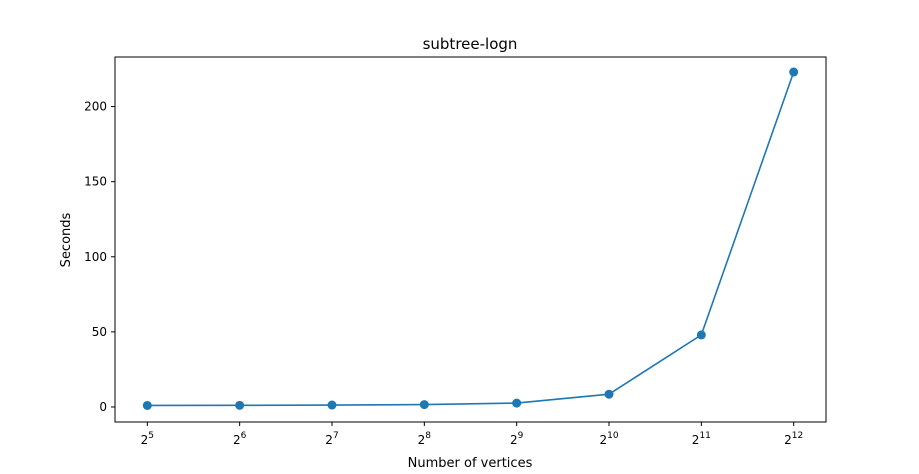 This screenshot has height=474, width=919. Describe the element at coordinates (470, 44) in the screenshot. I see `chart-title: subtree-logn` at that location.